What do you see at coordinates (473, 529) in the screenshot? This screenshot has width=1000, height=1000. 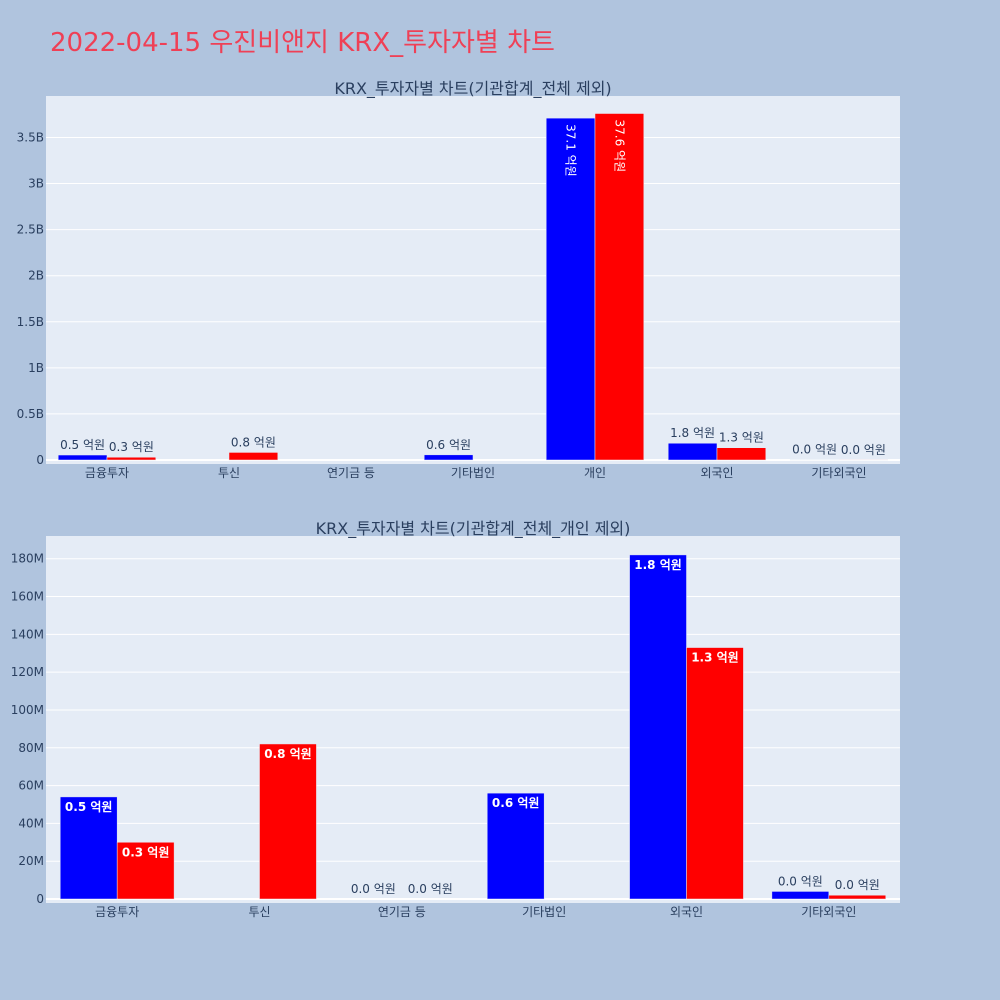 I see `chart-title: KRX_투자자별 차트(기관합계_전체_개인 제외)` at bounding box center [473, 529].